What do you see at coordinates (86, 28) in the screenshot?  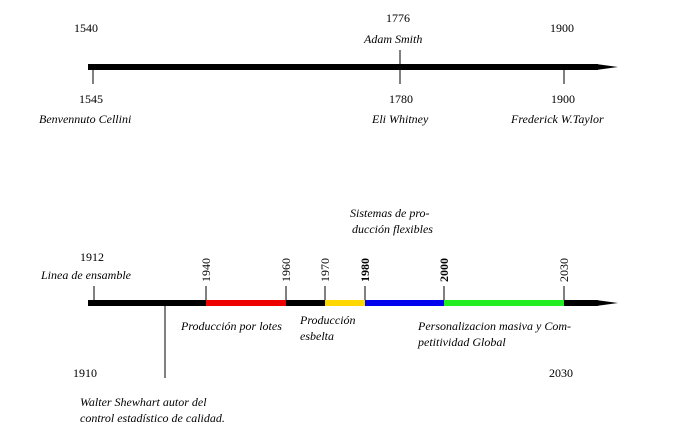 I see `year-1540: 1540` at bounding box center [86, 28].